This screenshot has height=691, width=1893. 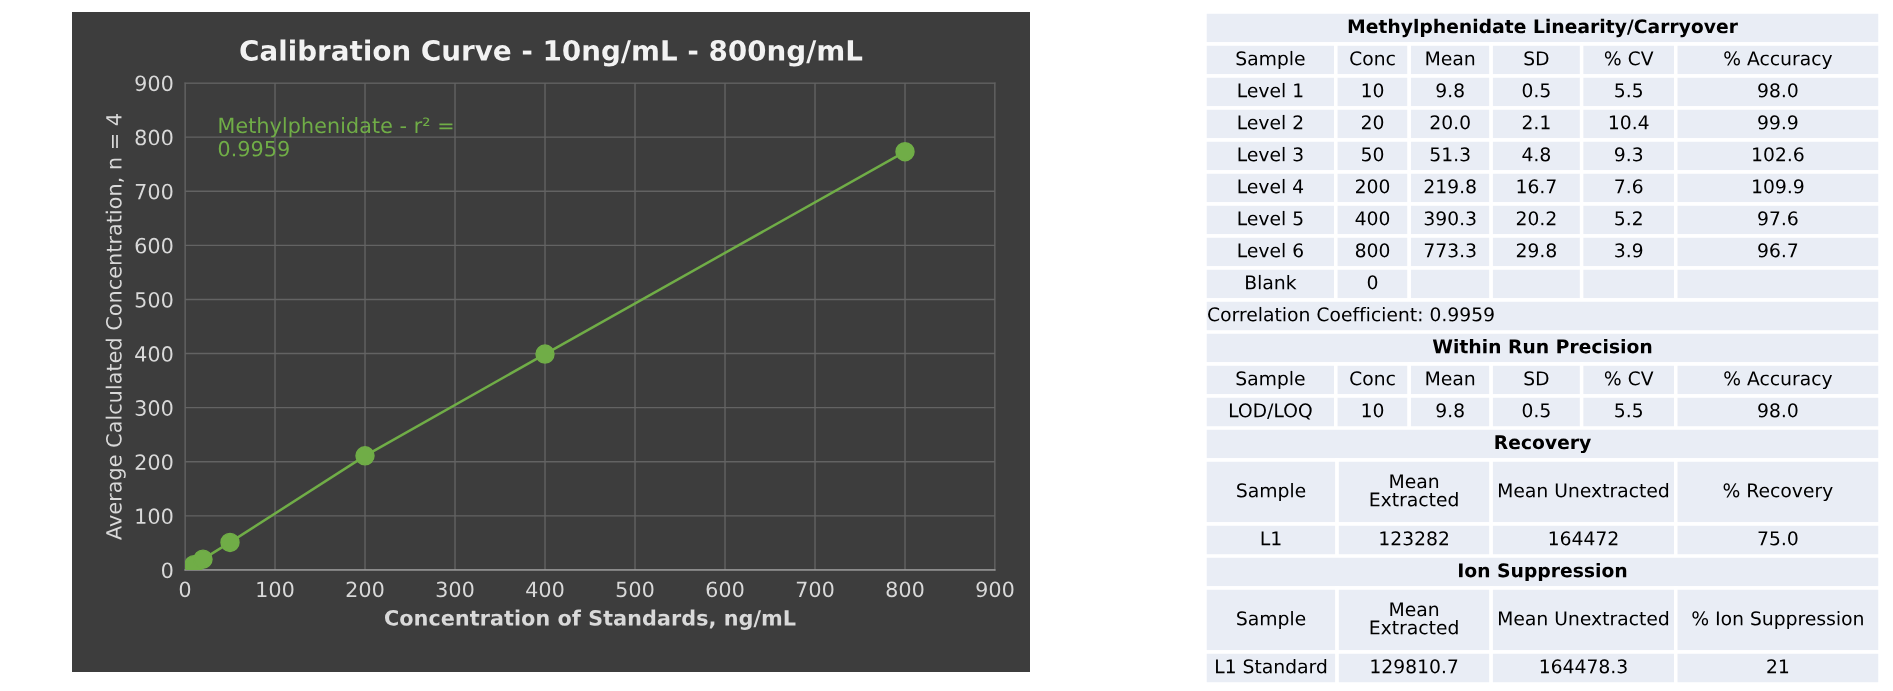 I want to click on text: Level 6, so click(x=1270, y=250).